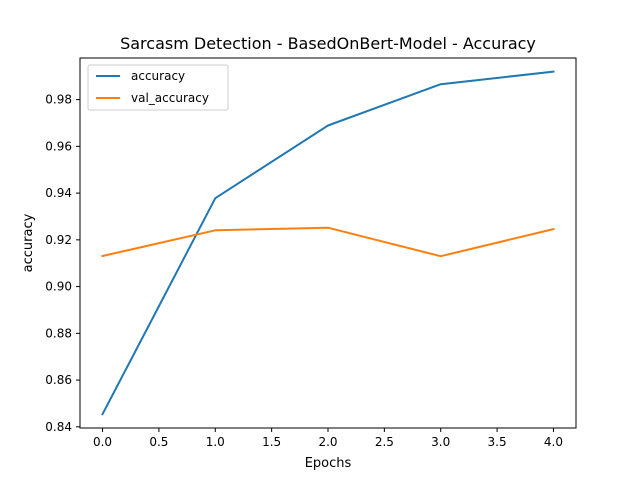  What do you see at coordinates (102, 442) in the screenshot?
I see `x-tick-label: 0.0` at bounding box center [102, 442].